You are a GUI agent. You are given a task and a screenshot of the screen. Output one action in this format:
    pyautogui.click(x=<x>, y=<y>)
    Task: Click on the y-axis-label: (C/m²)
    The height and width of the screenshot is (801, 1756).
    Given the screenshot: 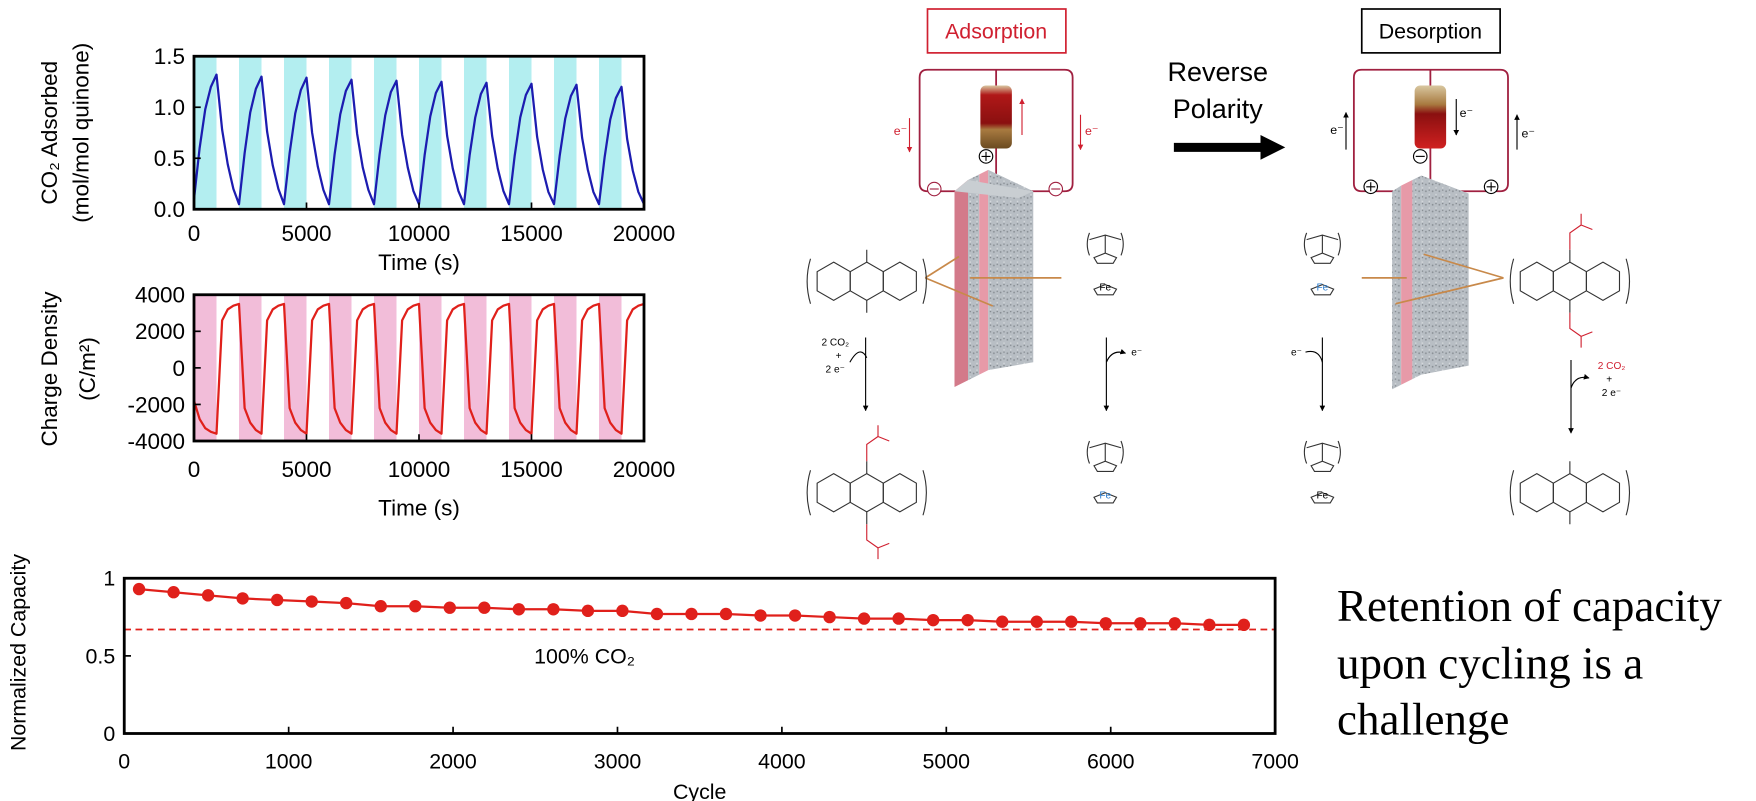 What is the action you would take?
    pyautogui.click(x=87, y=369)
    